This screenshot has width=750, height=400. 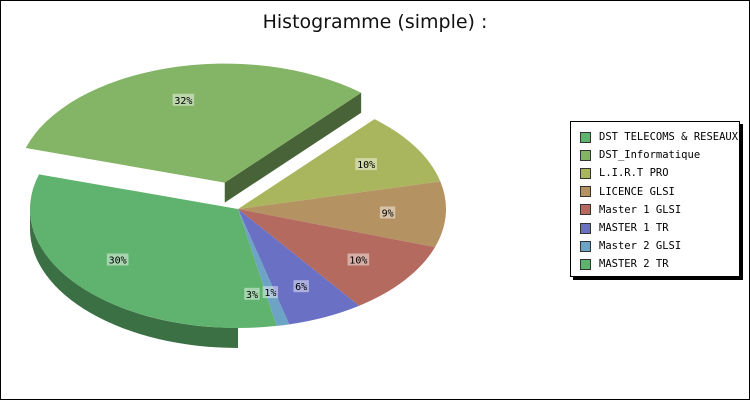 I want to click on slice-percent-label: 32%, so click(x=183, y=101).